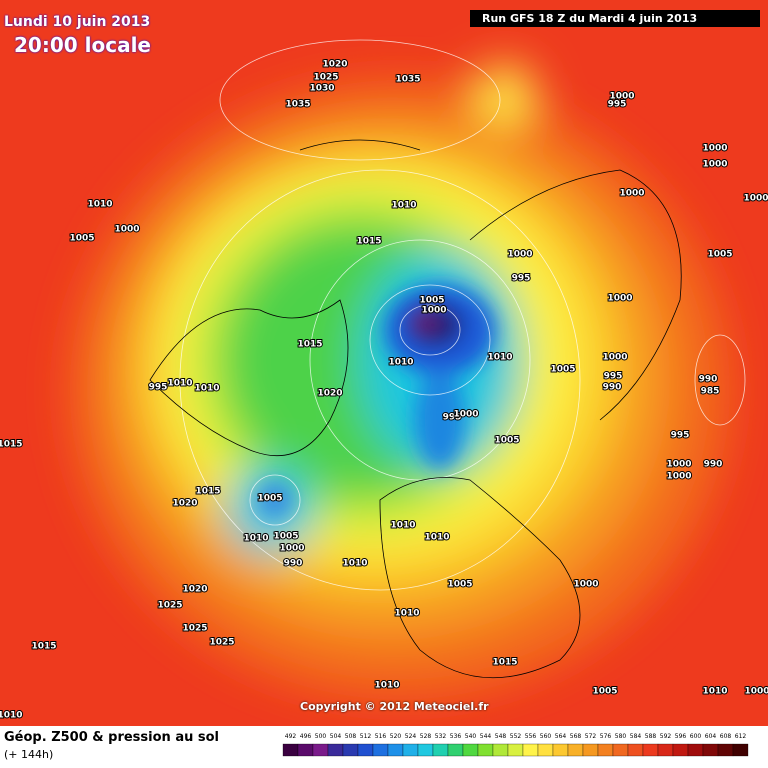 This screenshot has width=768, height=768. What do you see at coordinates (366, 736) in the screenshot?
I see `scale-label: 512` at bounding box center [366, 736].